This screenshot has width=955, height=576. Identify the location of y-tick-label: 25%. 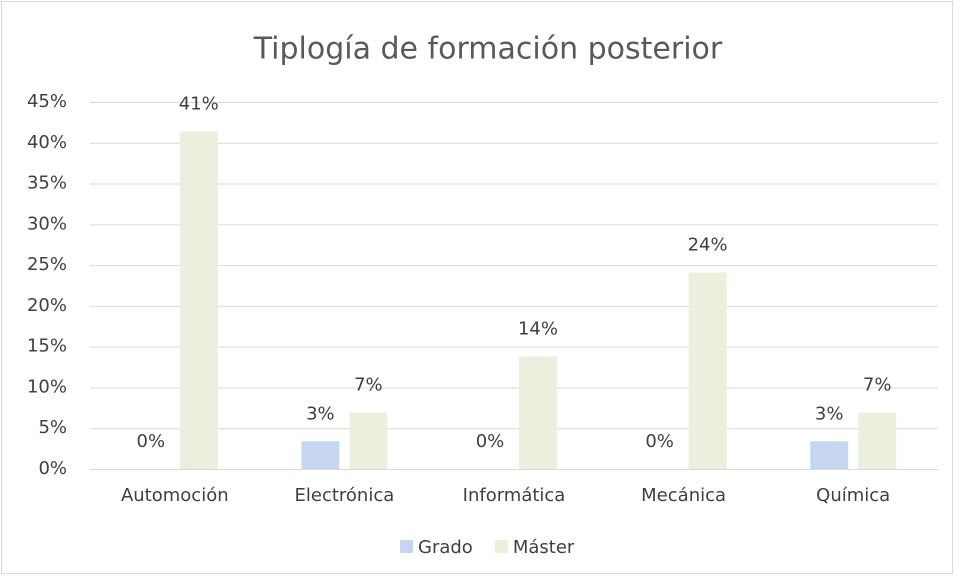
(47, 264).